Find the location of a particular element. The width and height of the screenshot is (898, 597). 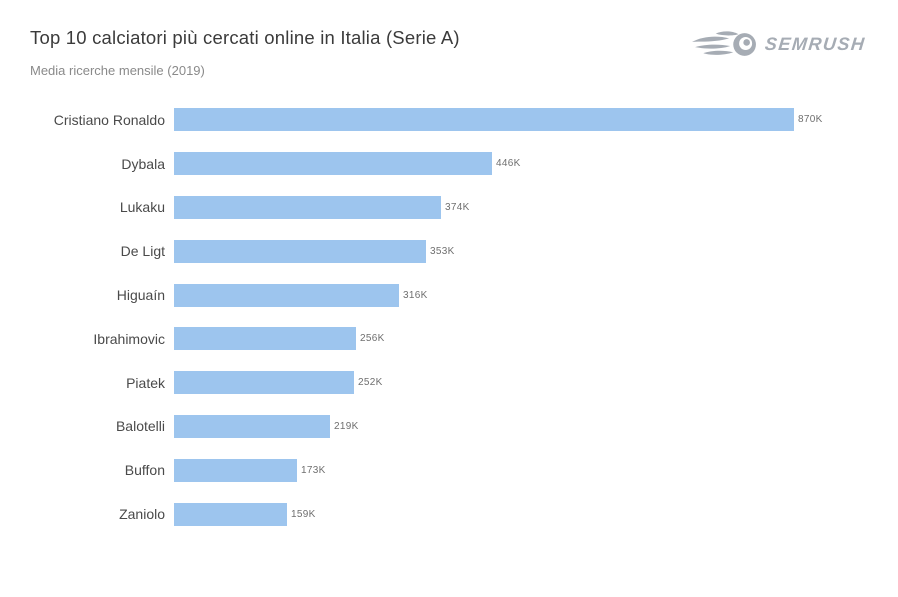

search-volume-value: 870K is located at coordinates (810, 120).